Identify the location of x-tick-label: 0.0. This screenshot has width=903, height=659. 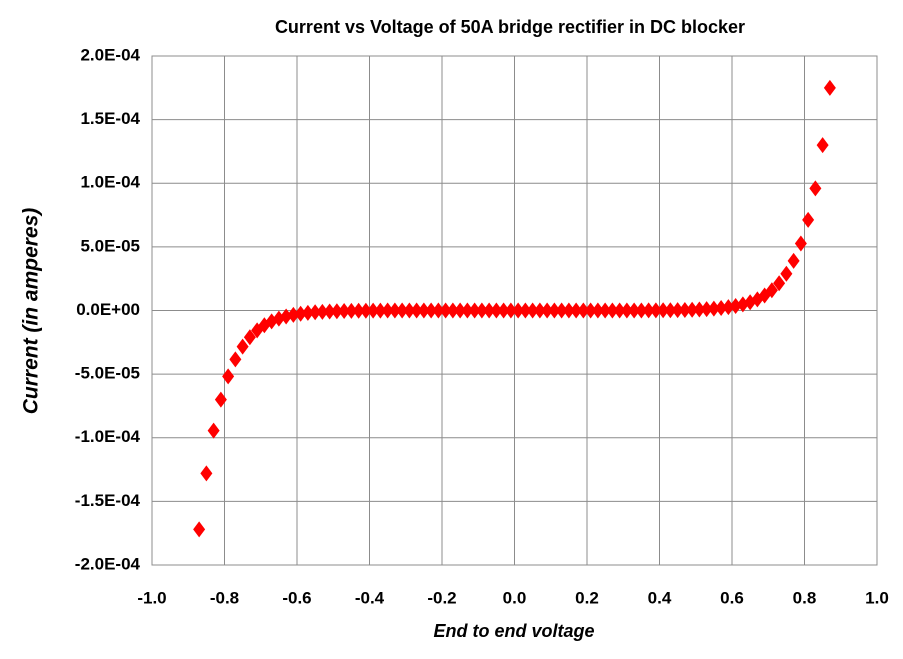
(515, 597).